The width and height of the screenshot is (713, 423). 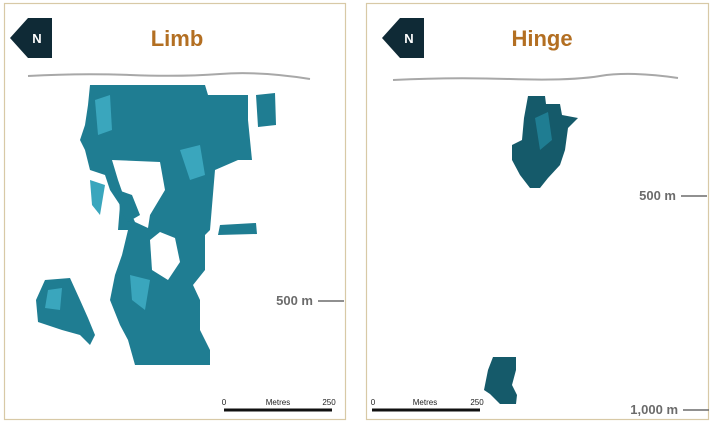 What do you see at coordinates (541, 38) in the screenshot?
I see `panel-title: Hinge` at bounding box center [541, 38].